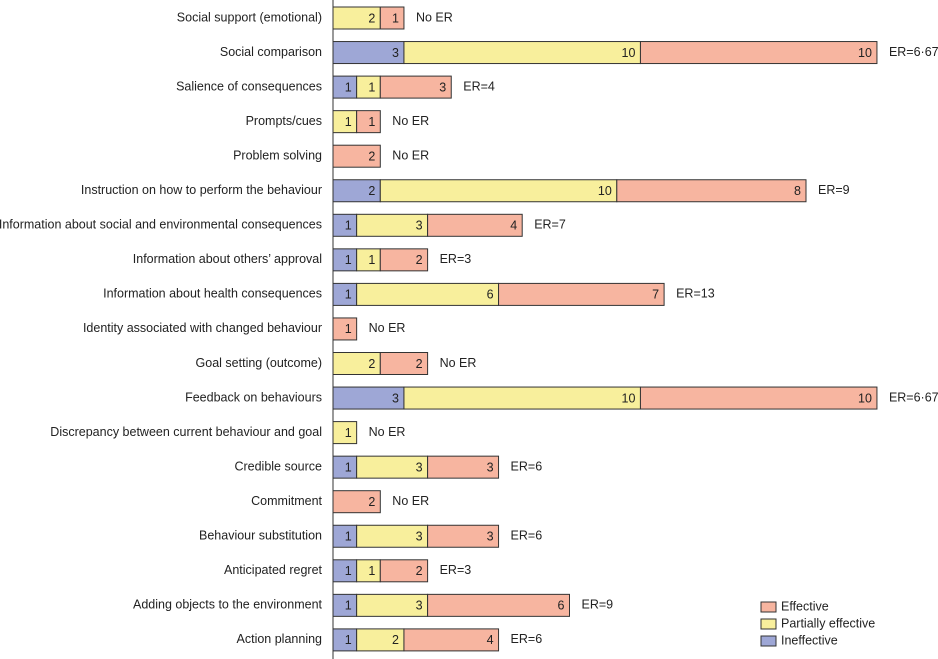 This screenshot has height=659, width=938. I want to click on category-label: Adding objects to the environment, so click(228, 605).